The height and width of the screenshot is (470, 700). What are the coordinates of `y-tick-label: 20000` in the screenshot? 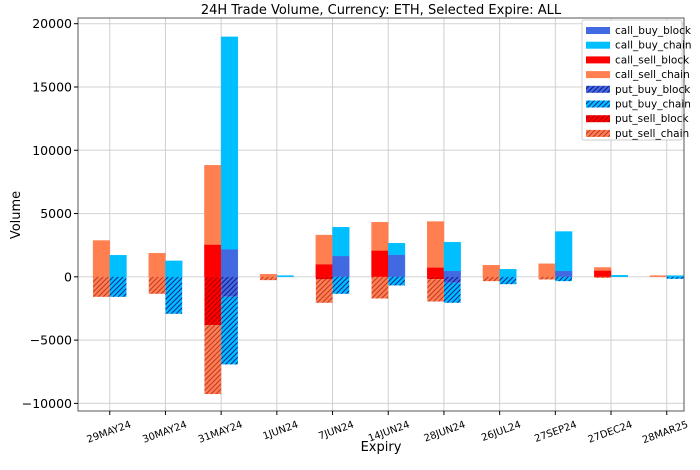 It's located at (52, 23).